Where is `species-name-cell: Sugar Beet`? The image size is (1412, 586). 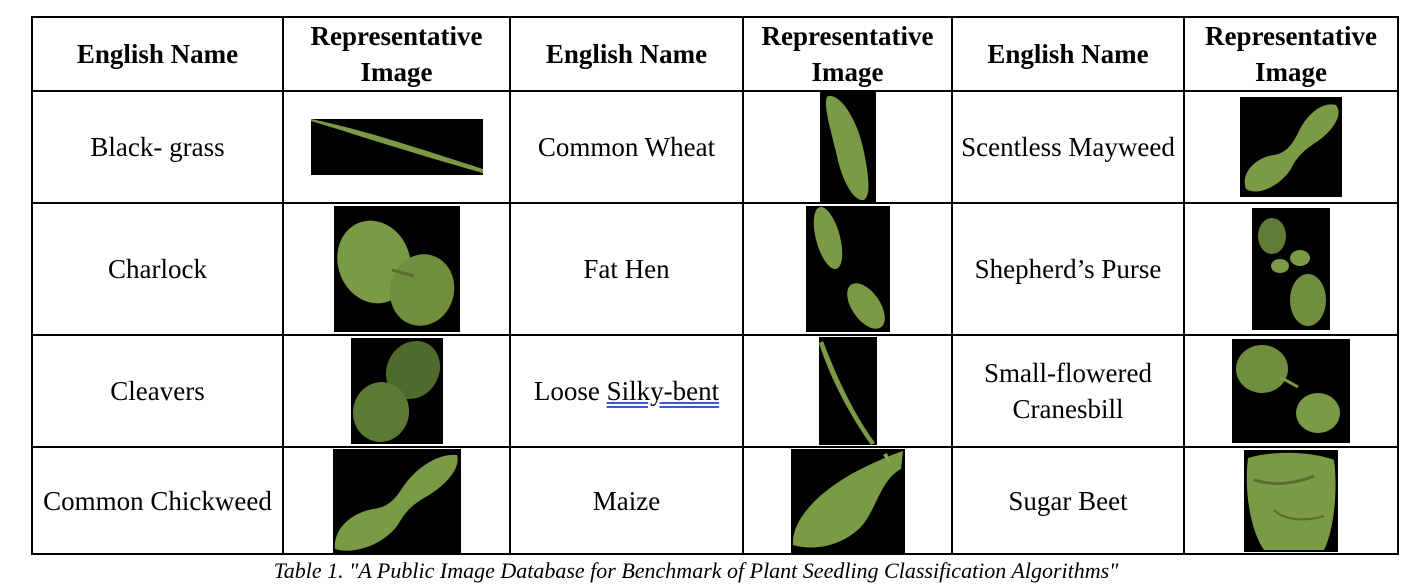
species-name-cell: Sugar Beet is located at coordinates (1068, 500).